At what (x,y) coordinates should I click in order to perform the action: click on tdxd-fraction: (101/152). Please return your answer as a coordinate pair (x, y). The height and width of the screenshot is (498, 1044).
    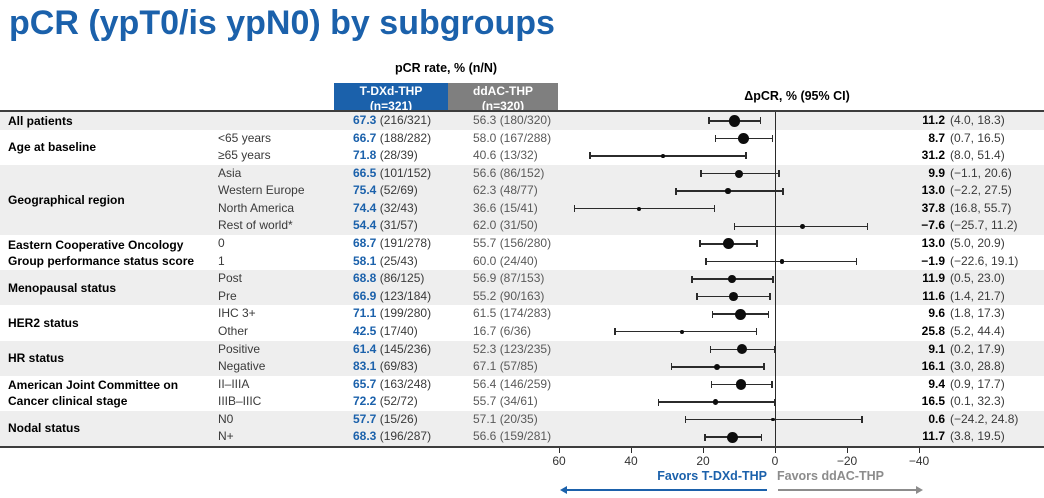
    Looking at the image, I should click on (404, 172).